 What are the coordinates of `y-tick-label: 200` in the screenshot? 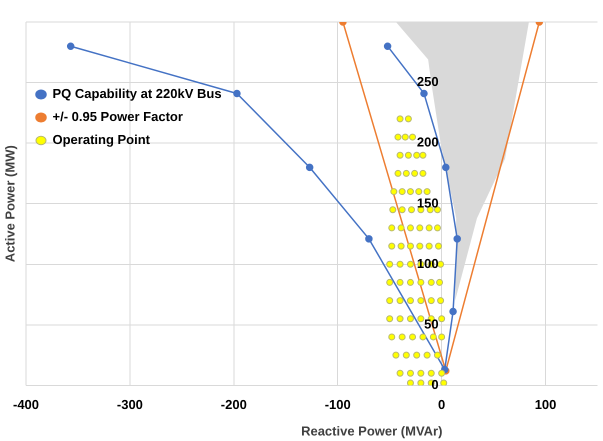 It's located at (427, 142).